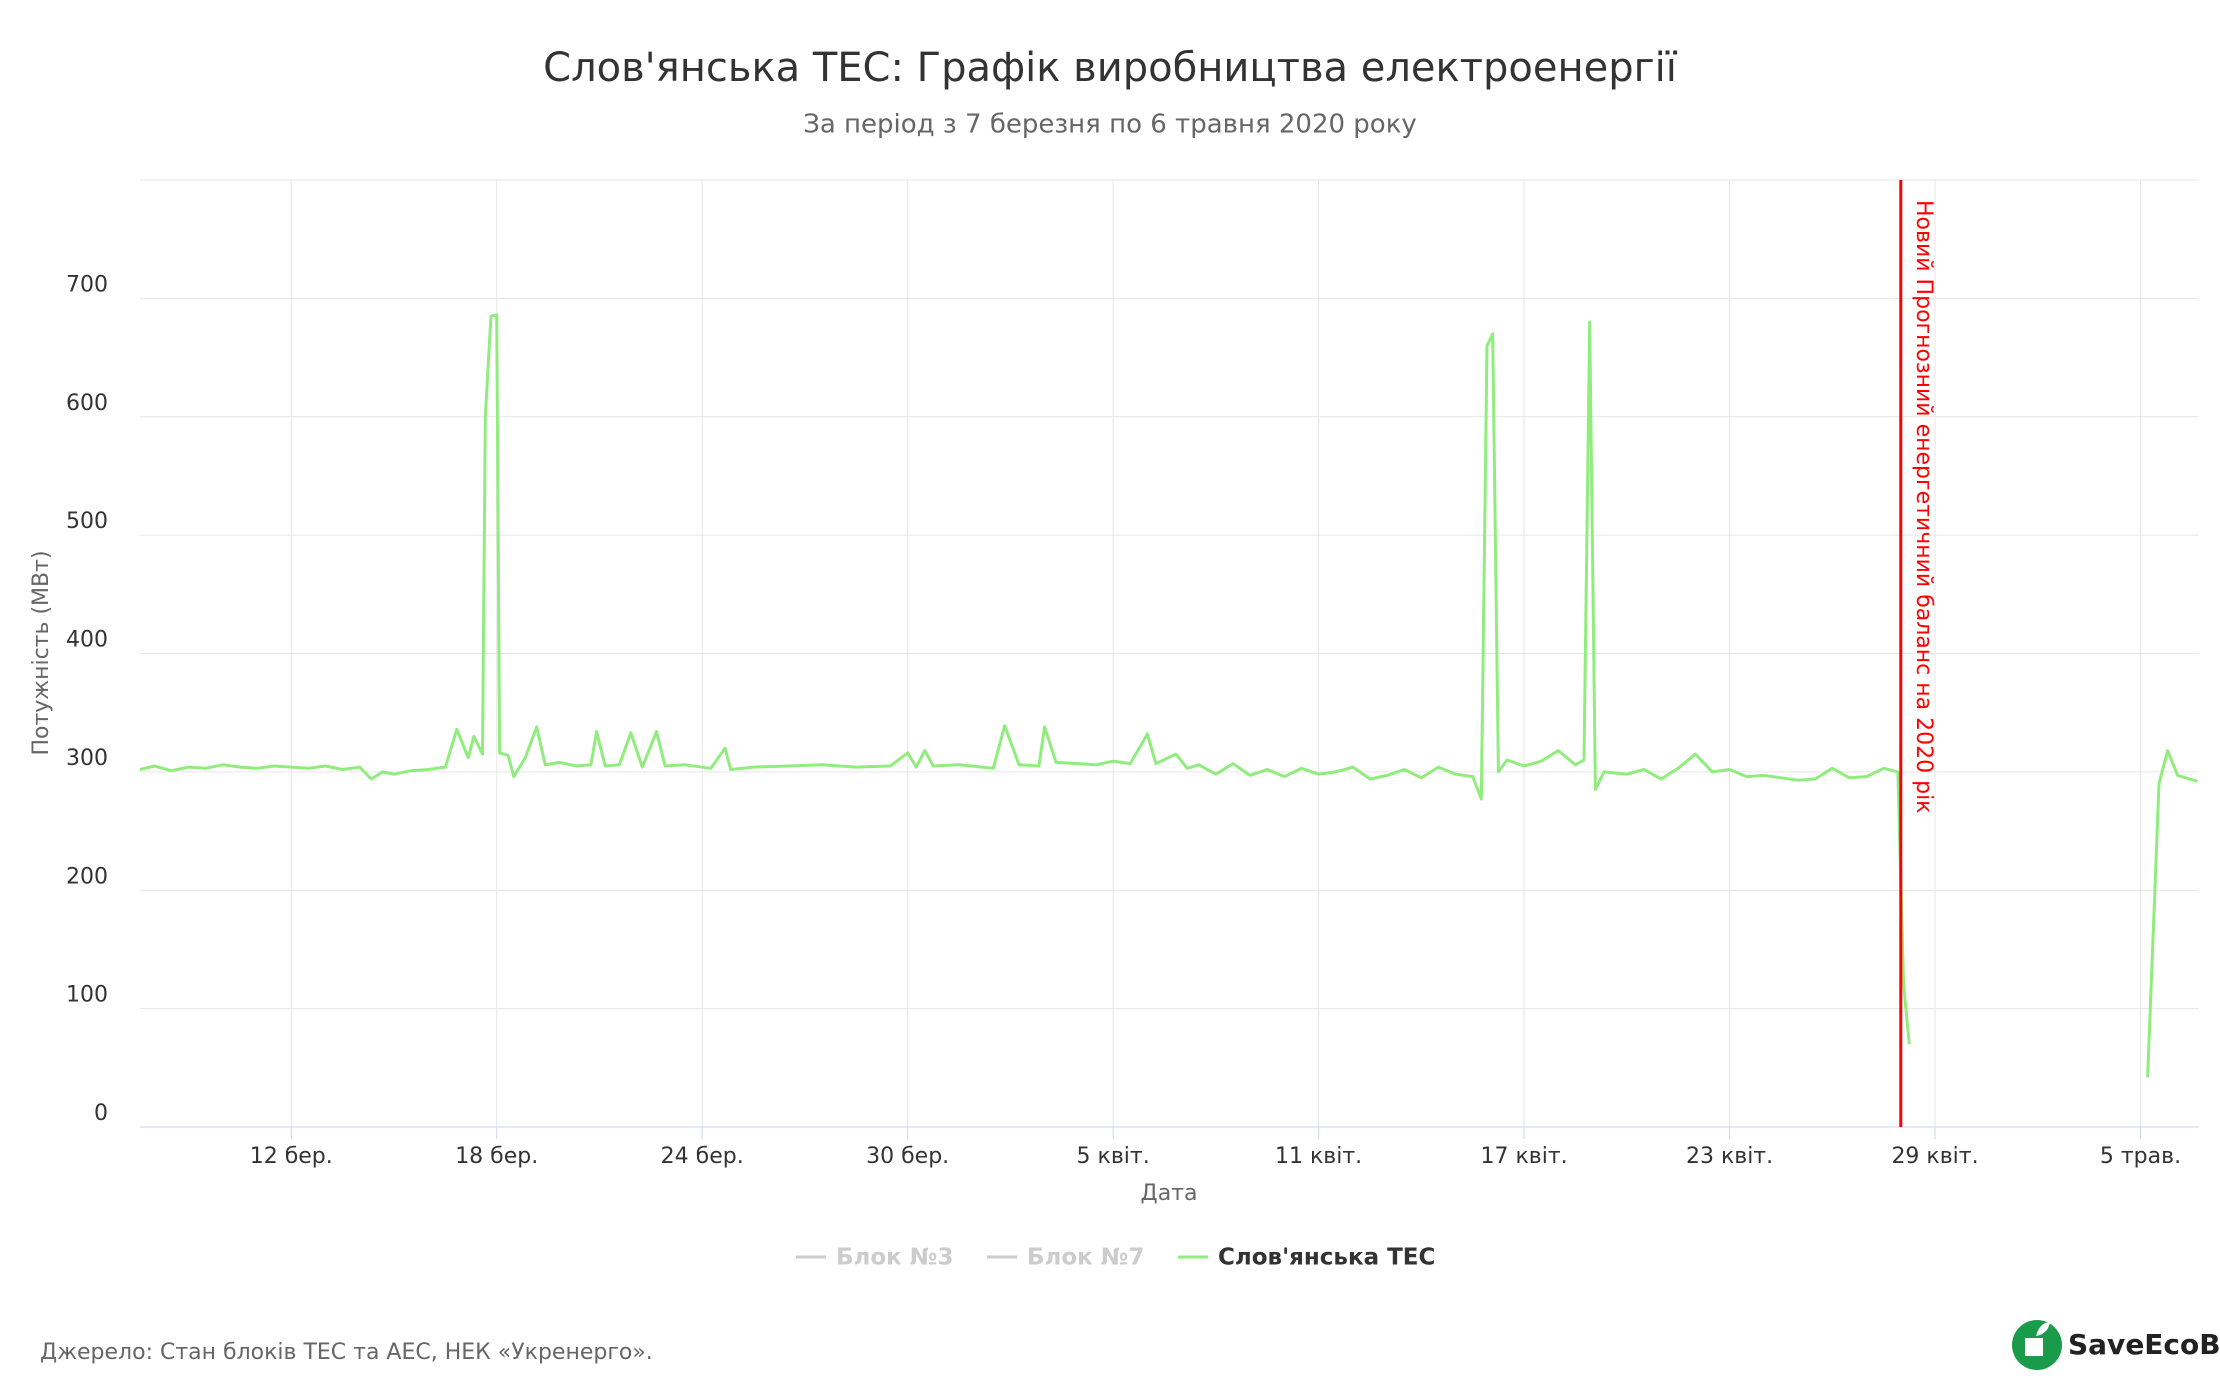  Describe the element at coordinates (87, 403) in the screenshot. I see `y-tick-label: 600` at that location.